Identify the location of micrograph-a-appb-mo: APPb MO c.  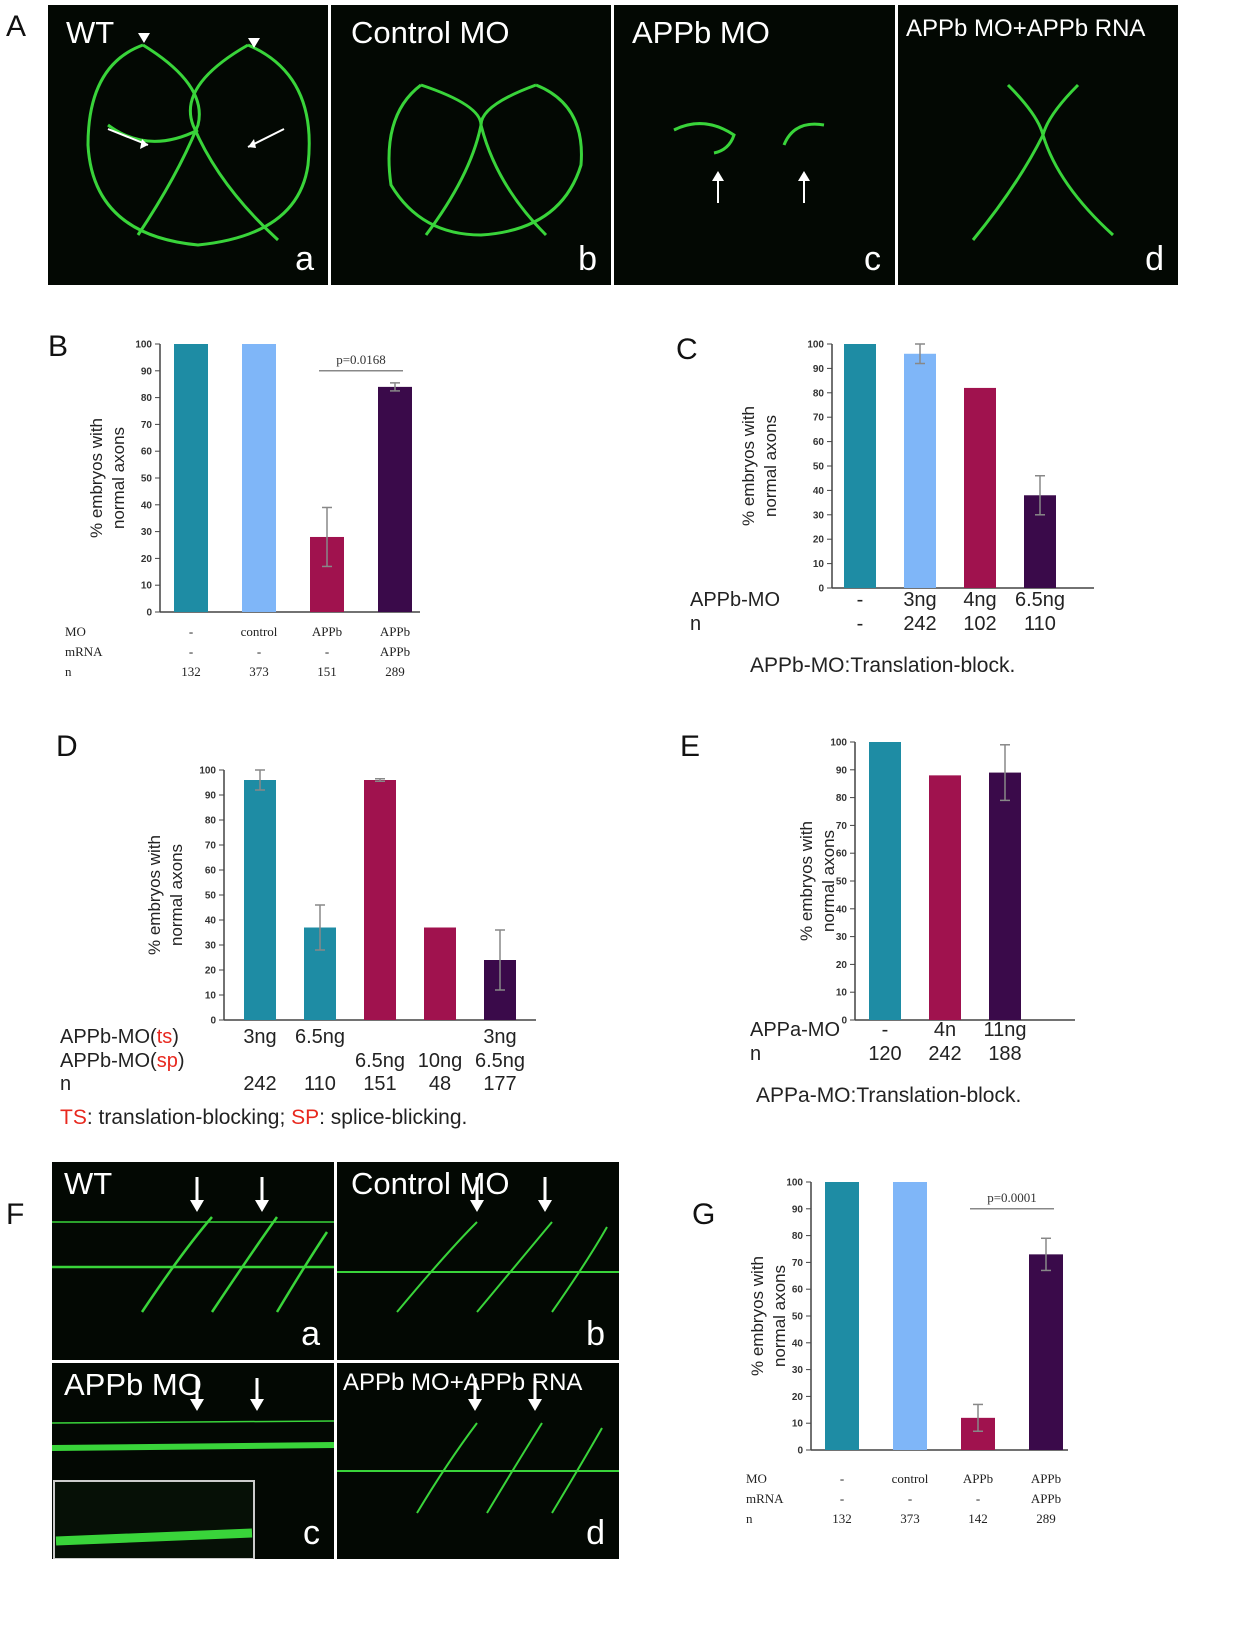
(754, 145).